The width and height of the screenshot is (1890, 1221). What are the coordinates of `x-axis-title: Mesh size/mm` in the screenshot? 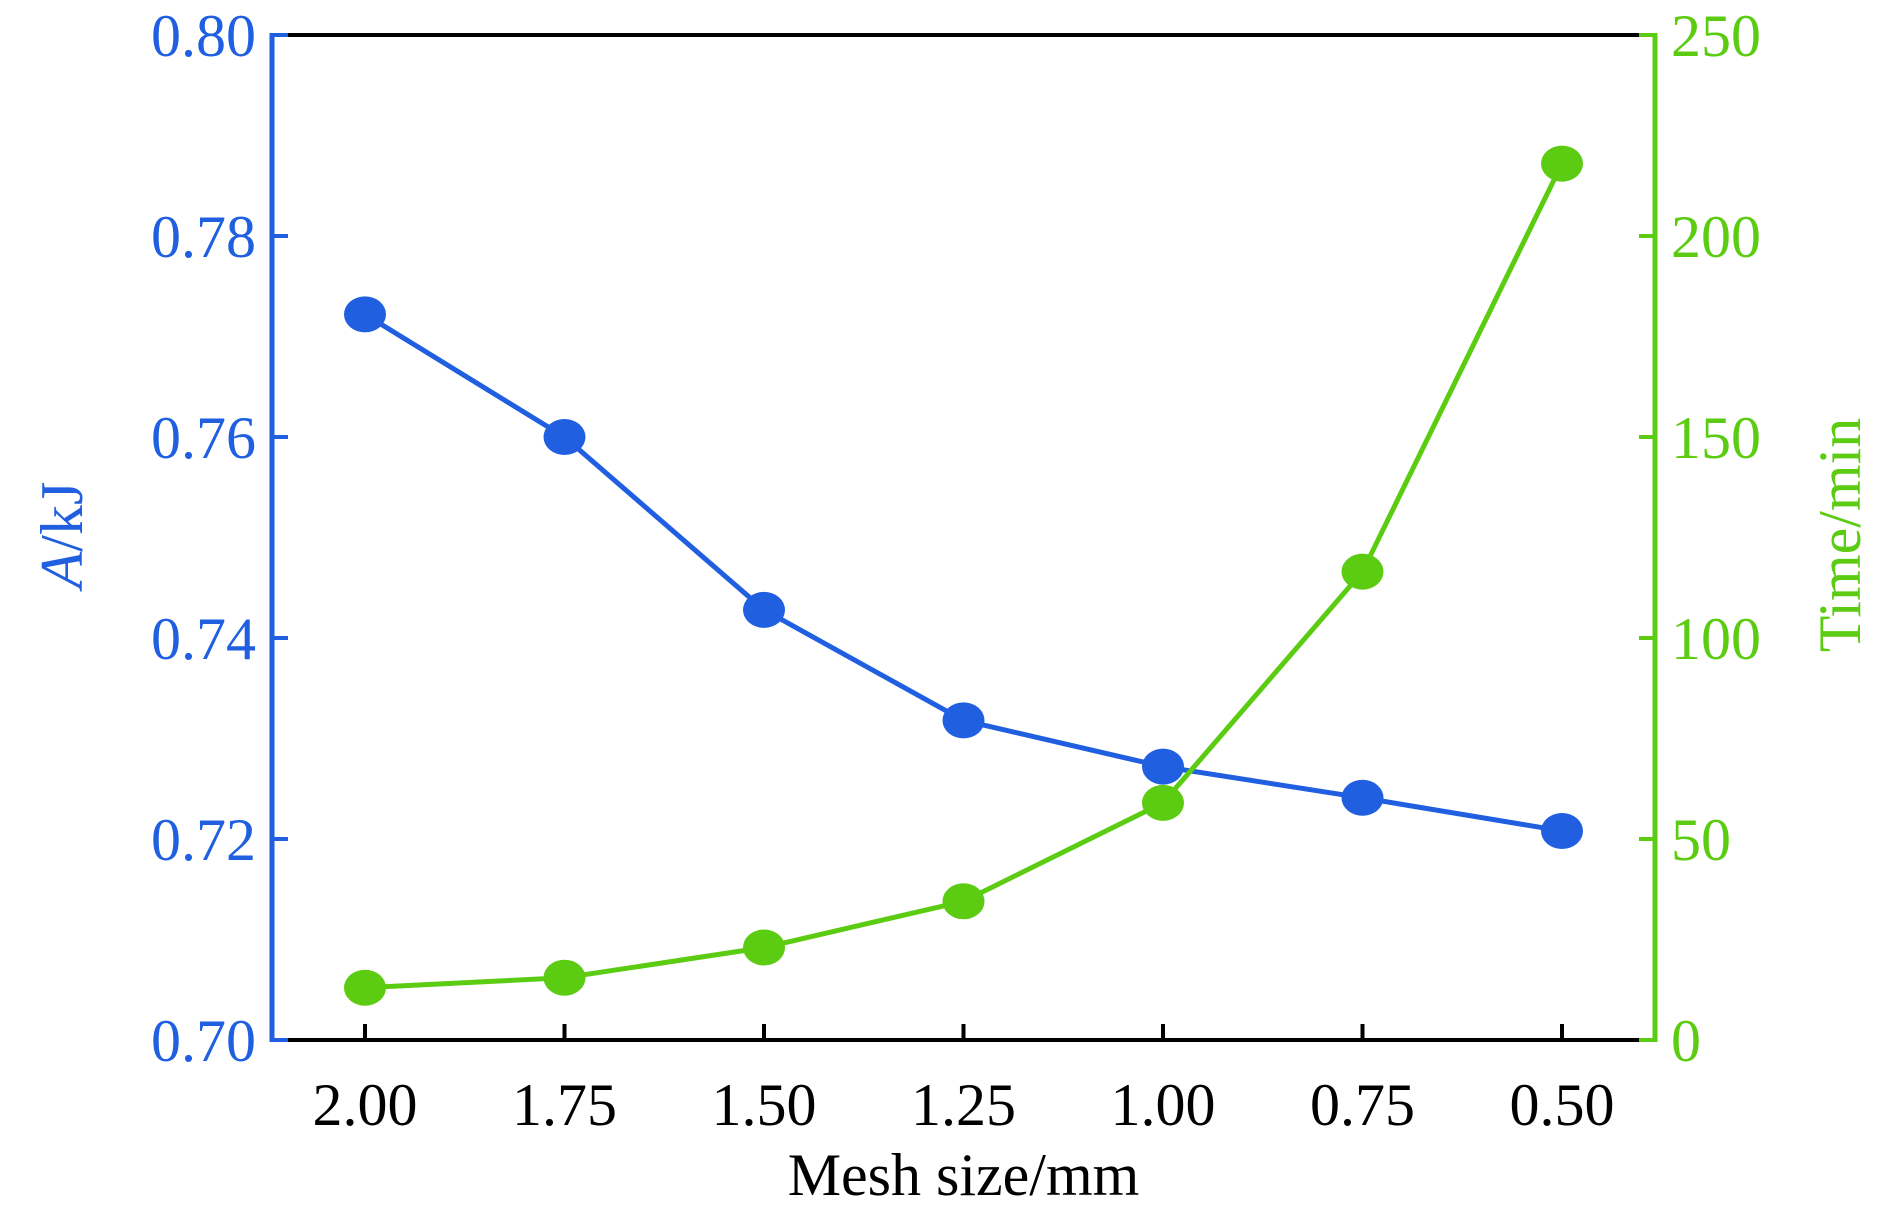 It's located at (964, 1175).